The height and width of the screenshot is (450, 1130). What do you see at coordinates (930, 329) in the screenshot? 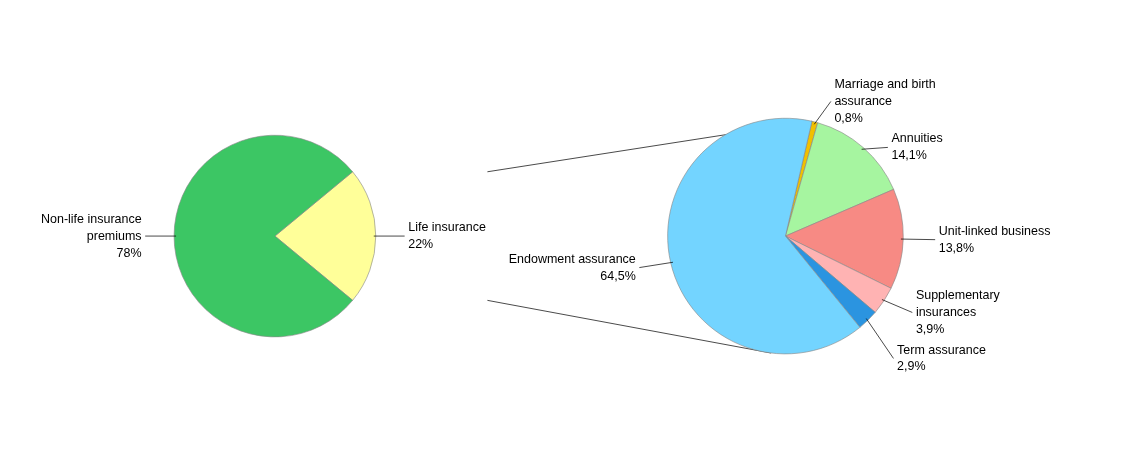
I see `data-label: 3,9%` at bounding box center [930, 329].